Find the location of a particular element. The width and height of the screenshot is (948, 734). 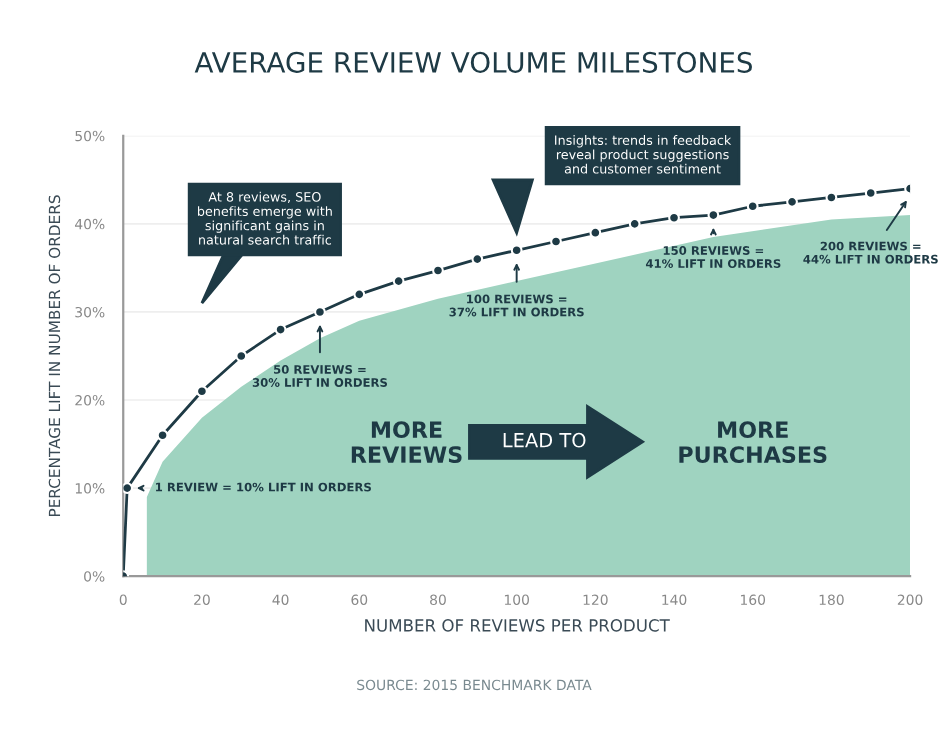

annotation: MORE REVIEWS is located at coordinates (406, 442).